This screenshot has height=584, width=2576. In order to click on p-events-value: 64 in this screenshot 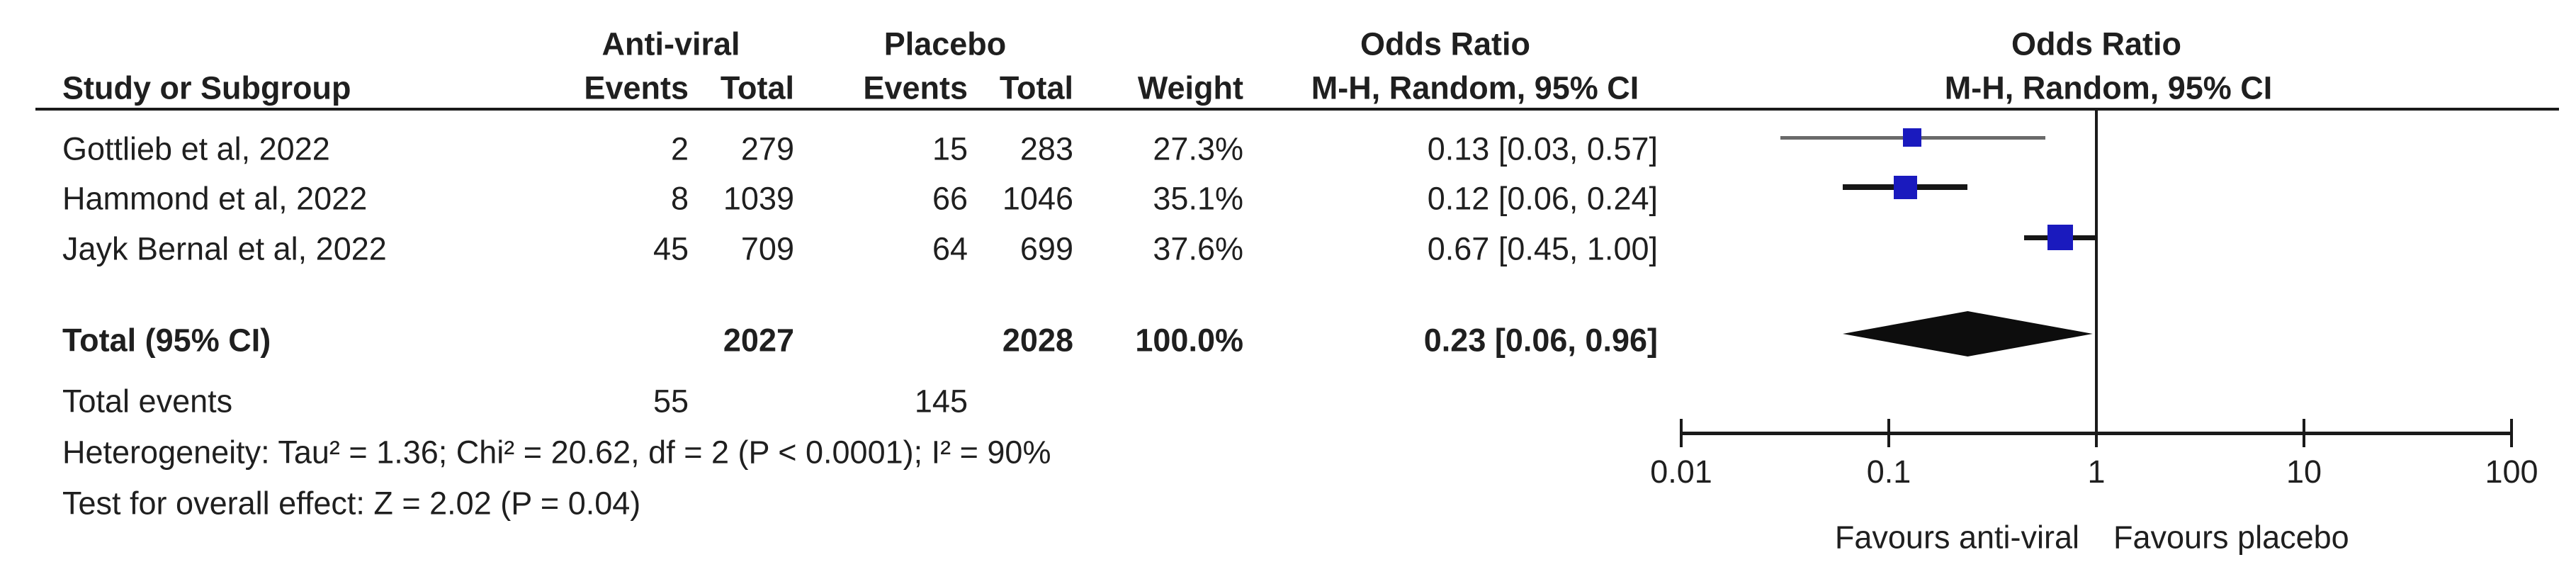, I will do `click(950, 249)`.